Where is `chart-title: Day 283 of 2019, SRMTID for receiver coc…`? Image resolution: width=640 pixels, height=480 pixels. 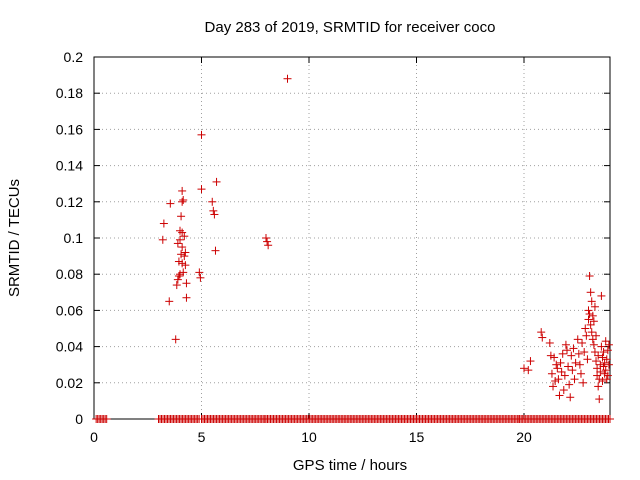 chart-title: Day 283 of 2019, SRMTID for receiver coc… is located at coordinates (350, 27).